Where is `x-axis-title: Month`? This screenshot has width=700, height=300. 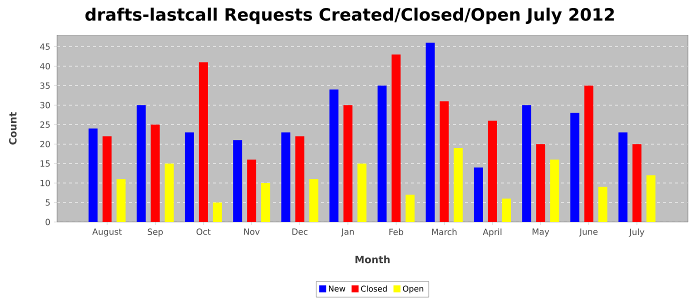 x-axis-title: Month is located at coordinates (373, 260).